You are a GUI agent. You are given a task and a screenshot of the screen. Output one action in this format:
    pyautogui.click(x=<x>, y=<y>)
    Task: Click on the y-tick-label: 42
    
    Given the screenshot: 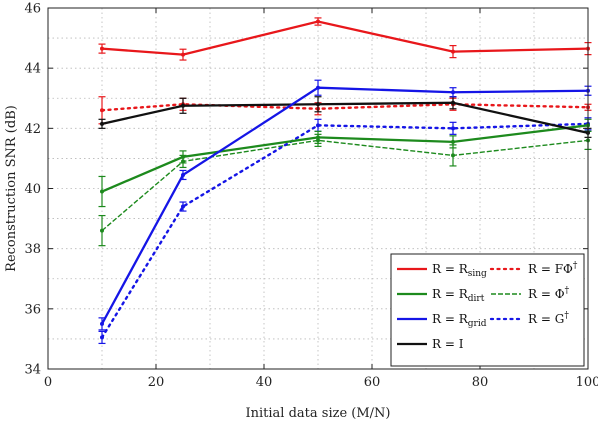 What is the action you would take?
    pyautogui.click(x=32, y=129)
    